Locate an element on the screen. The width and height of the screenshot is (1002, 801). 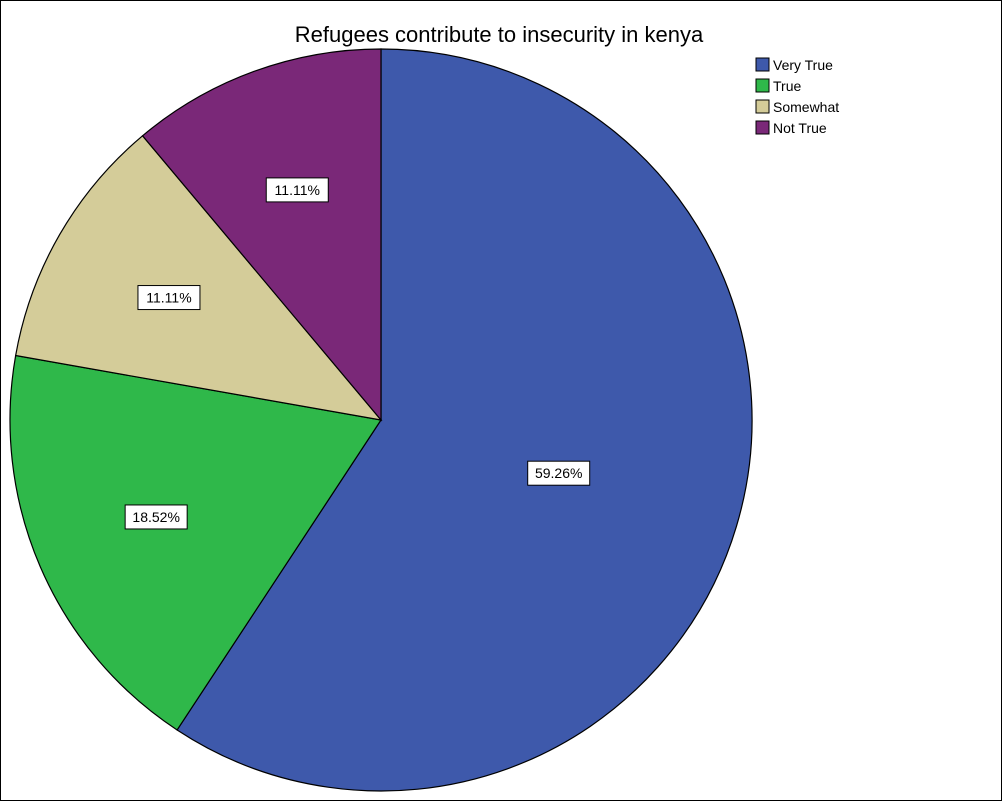
legend-item-true: True is located at coordinates (778, 86).